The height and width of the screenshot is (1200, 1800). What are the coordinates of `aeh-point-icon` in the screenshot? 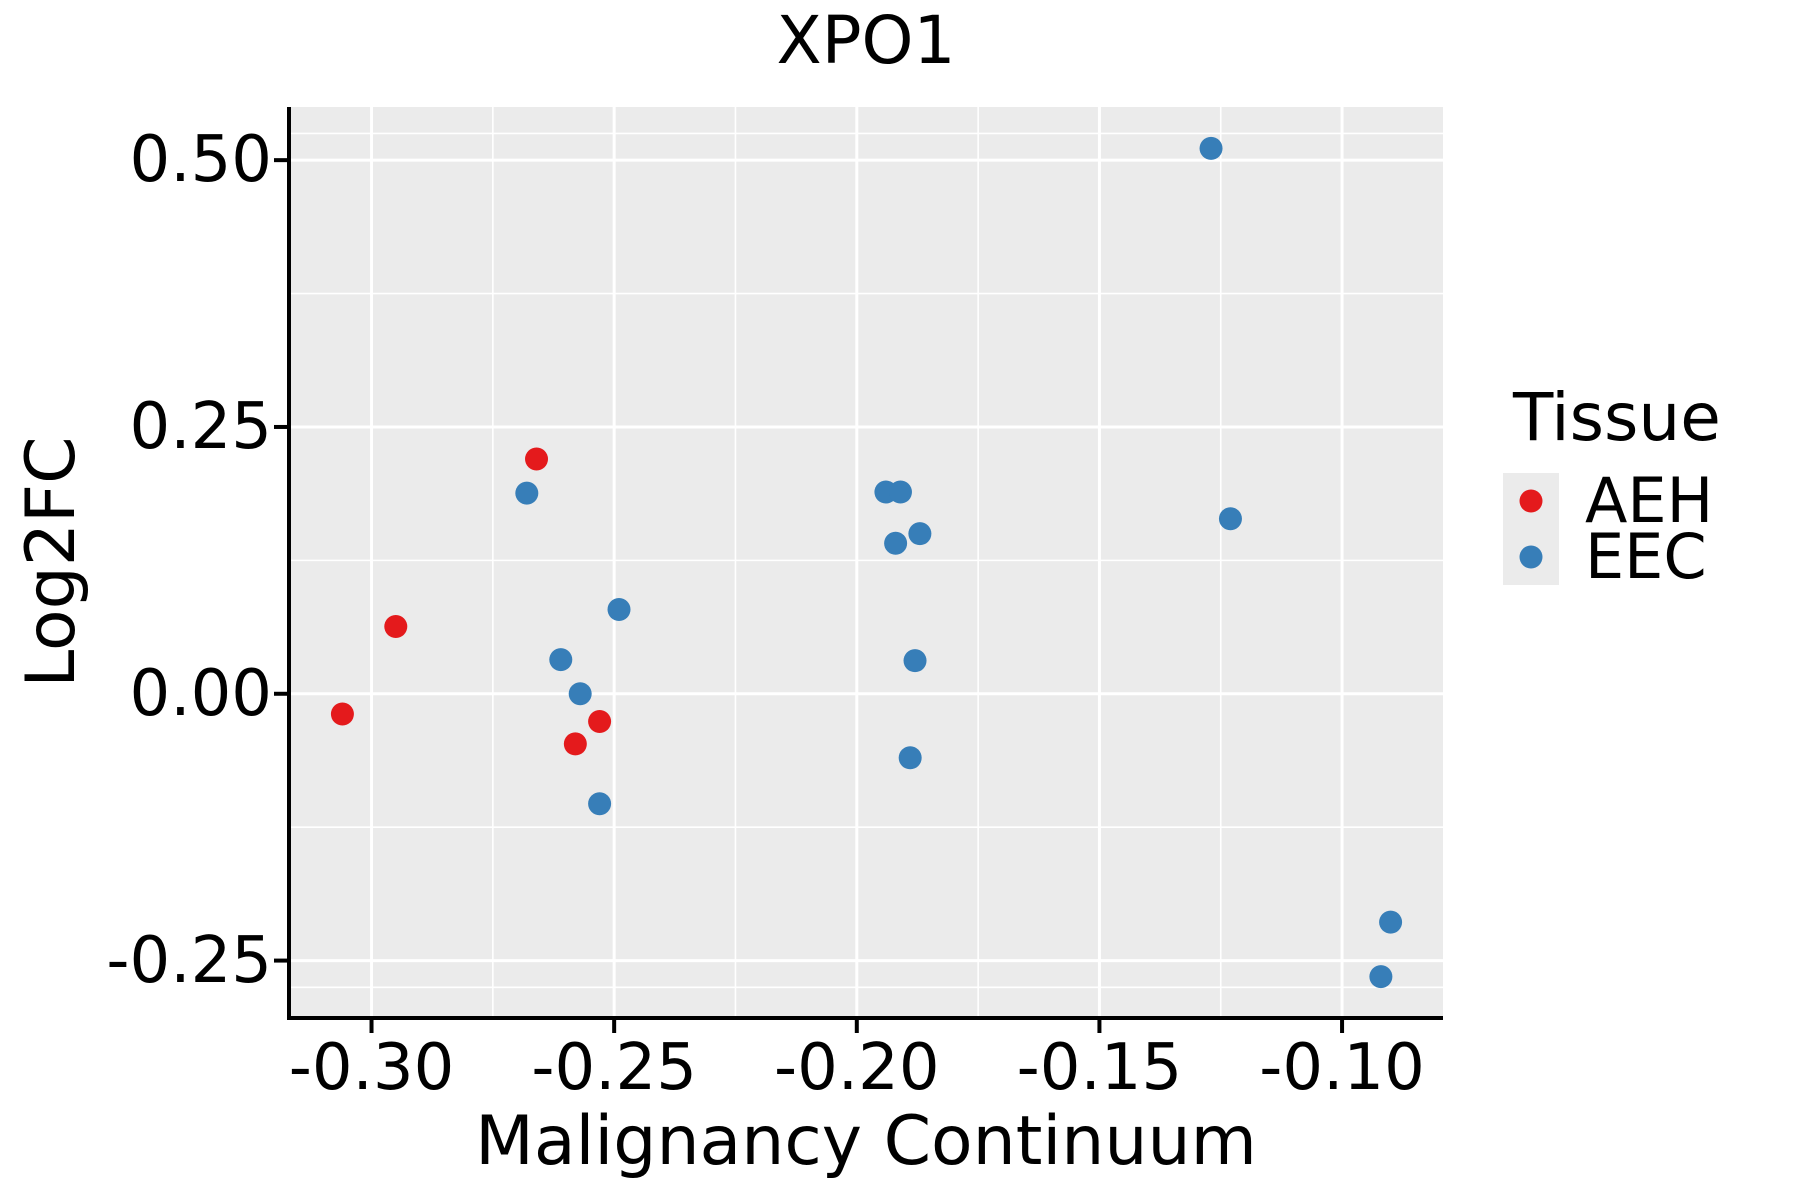 It's located at (1531, 501).